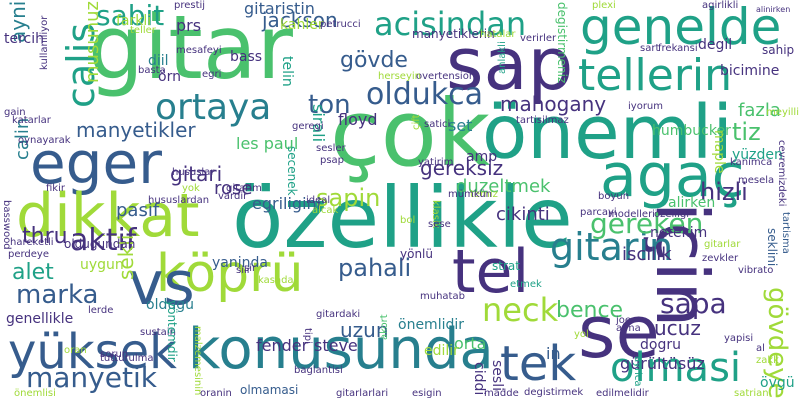 The image size is (800, 400). Describe the element at coordinates (650, 48) in the screenshot. I see `word-sart: sart` at that location.